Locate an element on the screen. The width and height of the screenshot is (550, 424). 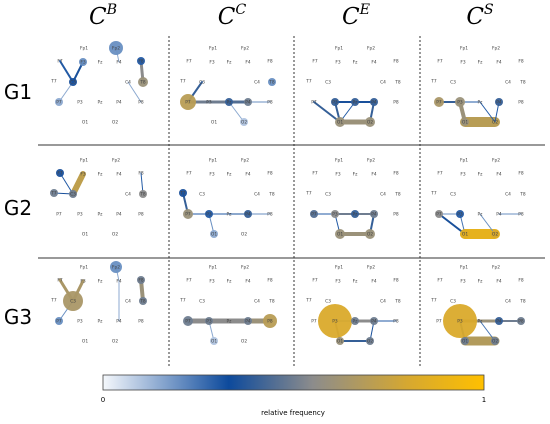
electrode-label-P7: P7 is located at coordinates (188, 215).